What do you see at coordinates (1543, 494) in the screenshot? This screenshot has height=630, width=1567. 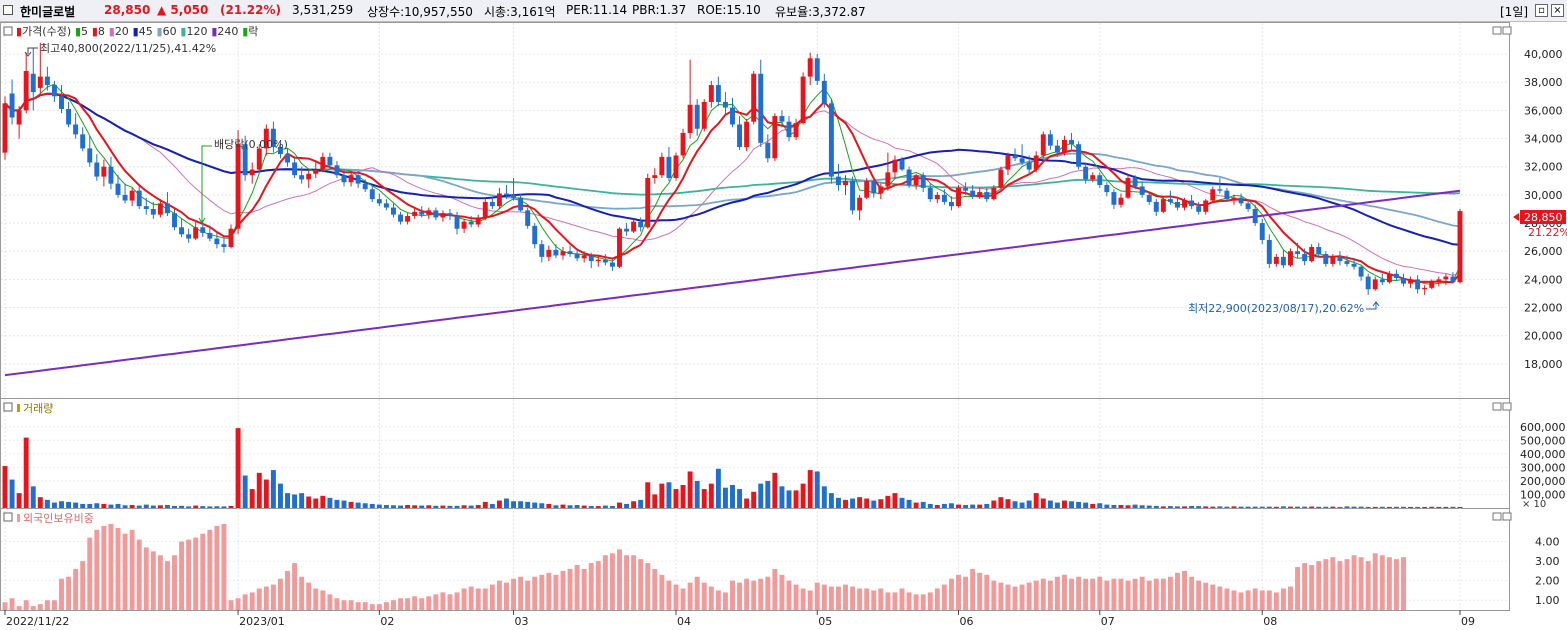 I see `volume-tick-label: 100,000` at bounding box center [1543, 494].